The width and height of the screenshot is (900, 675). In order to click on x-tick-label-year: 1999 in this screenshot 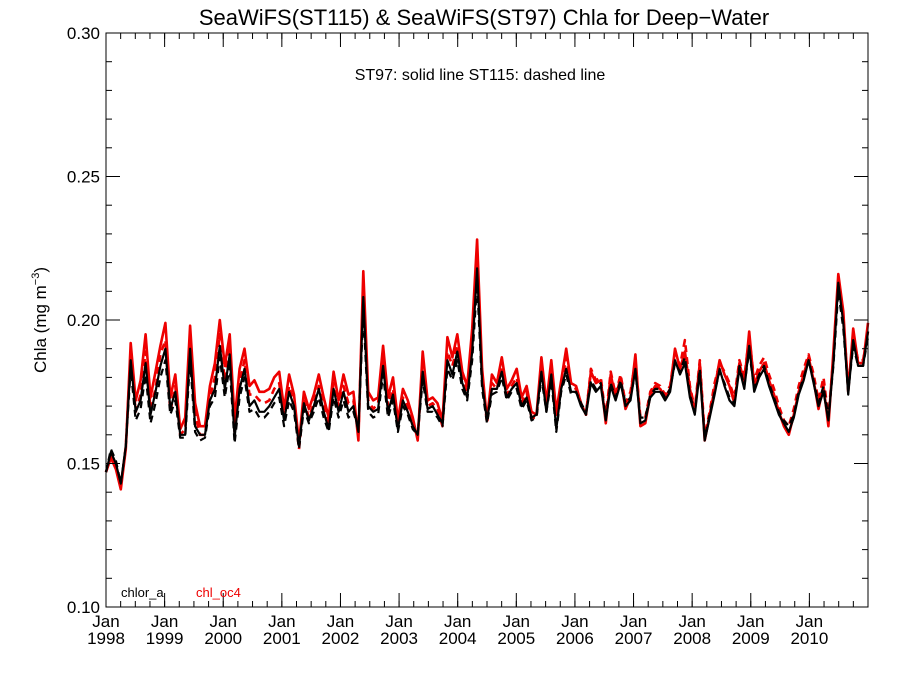, I will do `click(165, 638)`.